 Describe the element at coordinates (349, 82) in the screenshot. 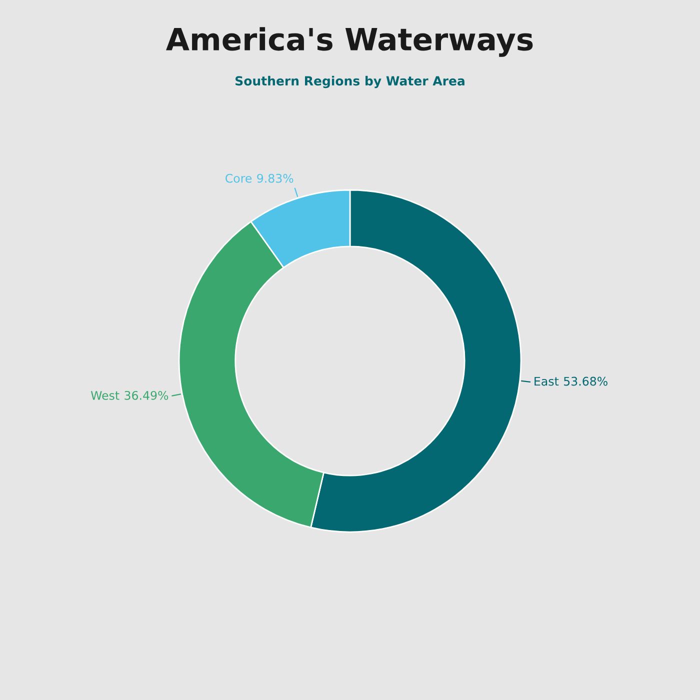

I see `chart-subtitle: Southern Regions by Water Area` at that location.